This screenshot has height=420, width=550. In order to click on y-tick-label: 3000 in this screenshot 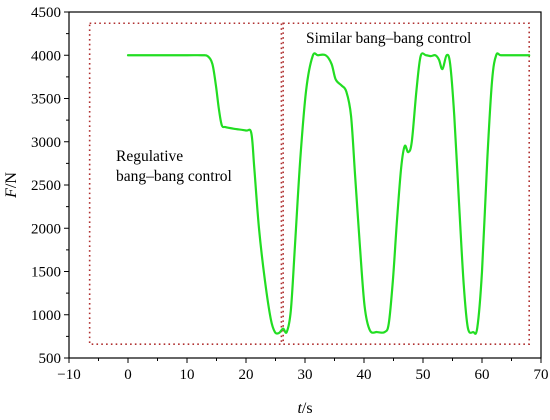, I will do `click(46, 143)`.